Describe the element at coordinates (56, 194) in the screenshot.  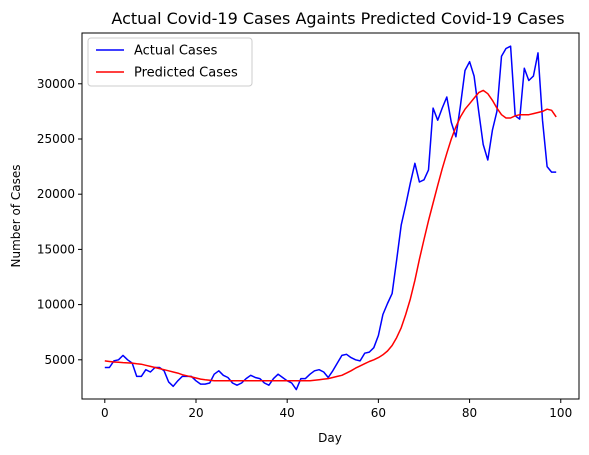
I see `y-tick-label: 20000` at that location.